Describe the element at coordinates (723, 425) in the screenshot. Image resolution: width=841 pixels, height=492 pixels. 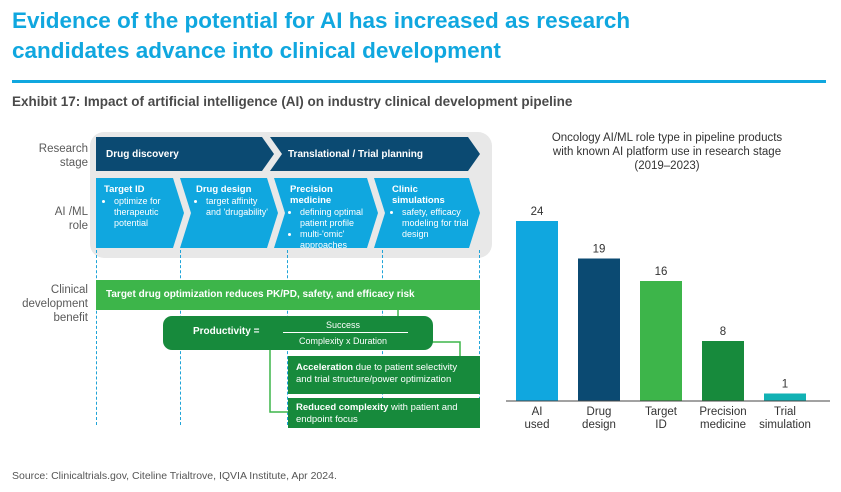
I see `category-label: medicine` at that location.